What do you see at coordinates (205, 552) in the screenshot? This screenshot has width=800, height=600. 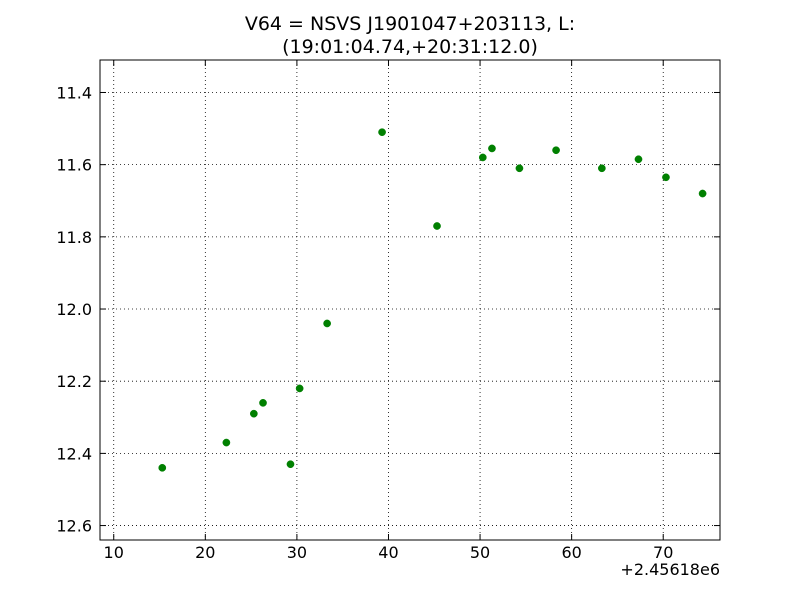 I see `x-tick-label: 20` at bounding box center [205, 552].